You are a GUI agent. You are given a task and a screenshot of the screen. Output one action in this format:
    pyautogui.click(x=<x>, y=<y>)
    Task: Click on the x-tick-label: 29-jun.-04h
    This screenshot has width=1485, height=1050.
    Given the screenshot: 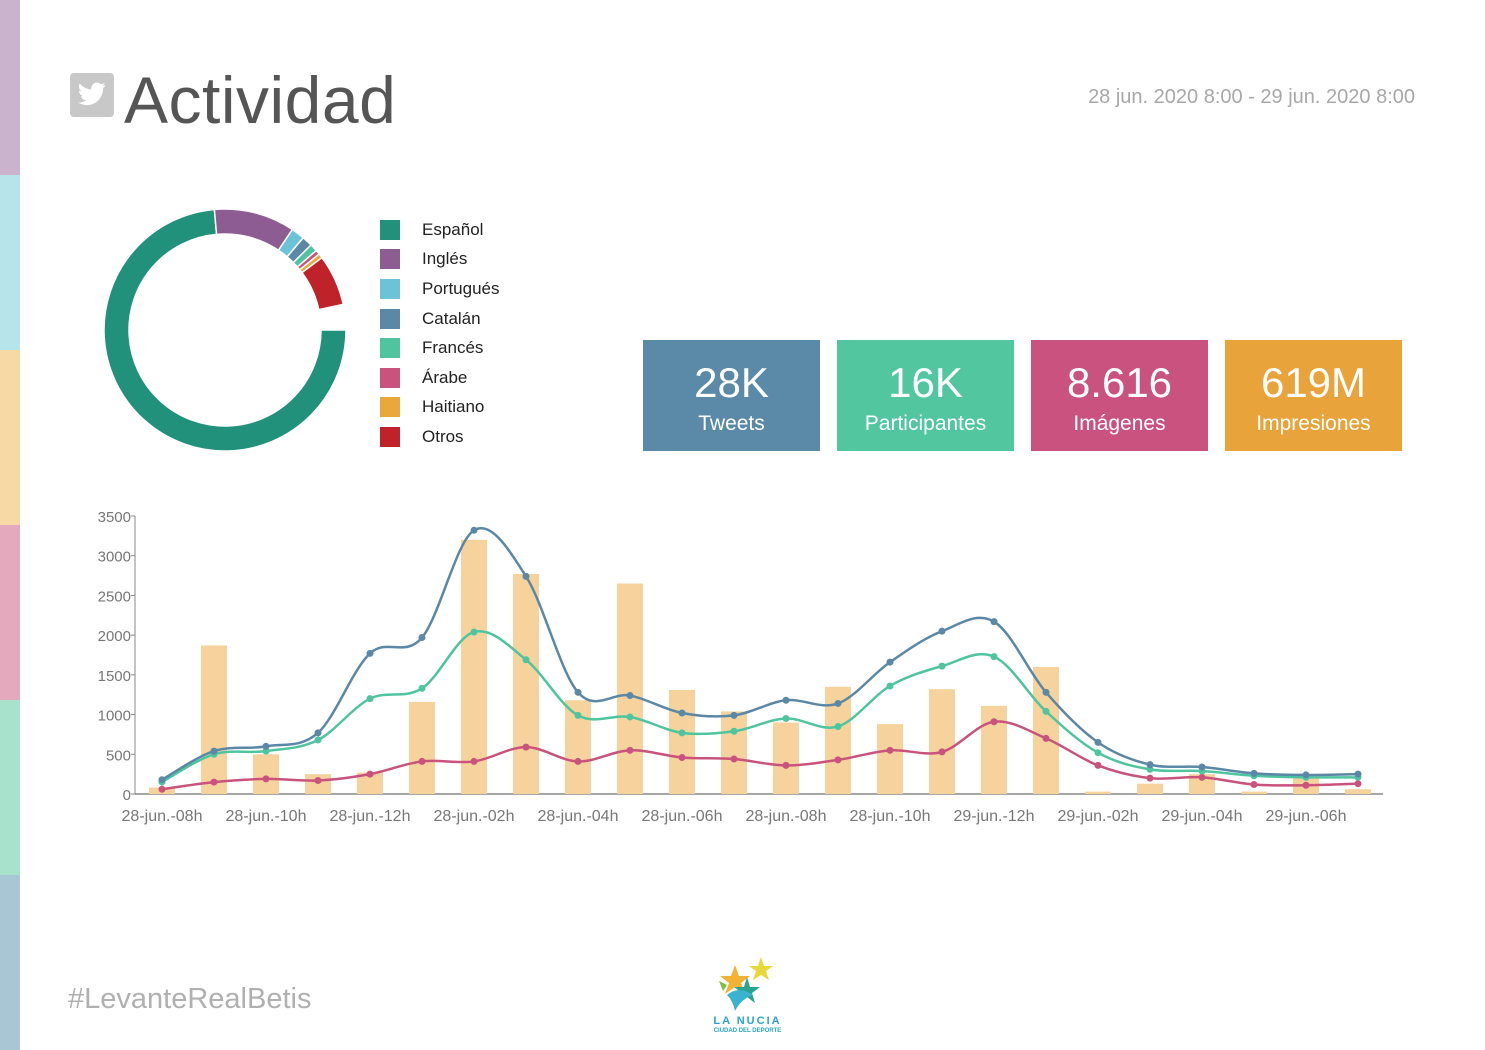 What is the action you would take?
    pyautogui.click(x=1202, y=816)
    